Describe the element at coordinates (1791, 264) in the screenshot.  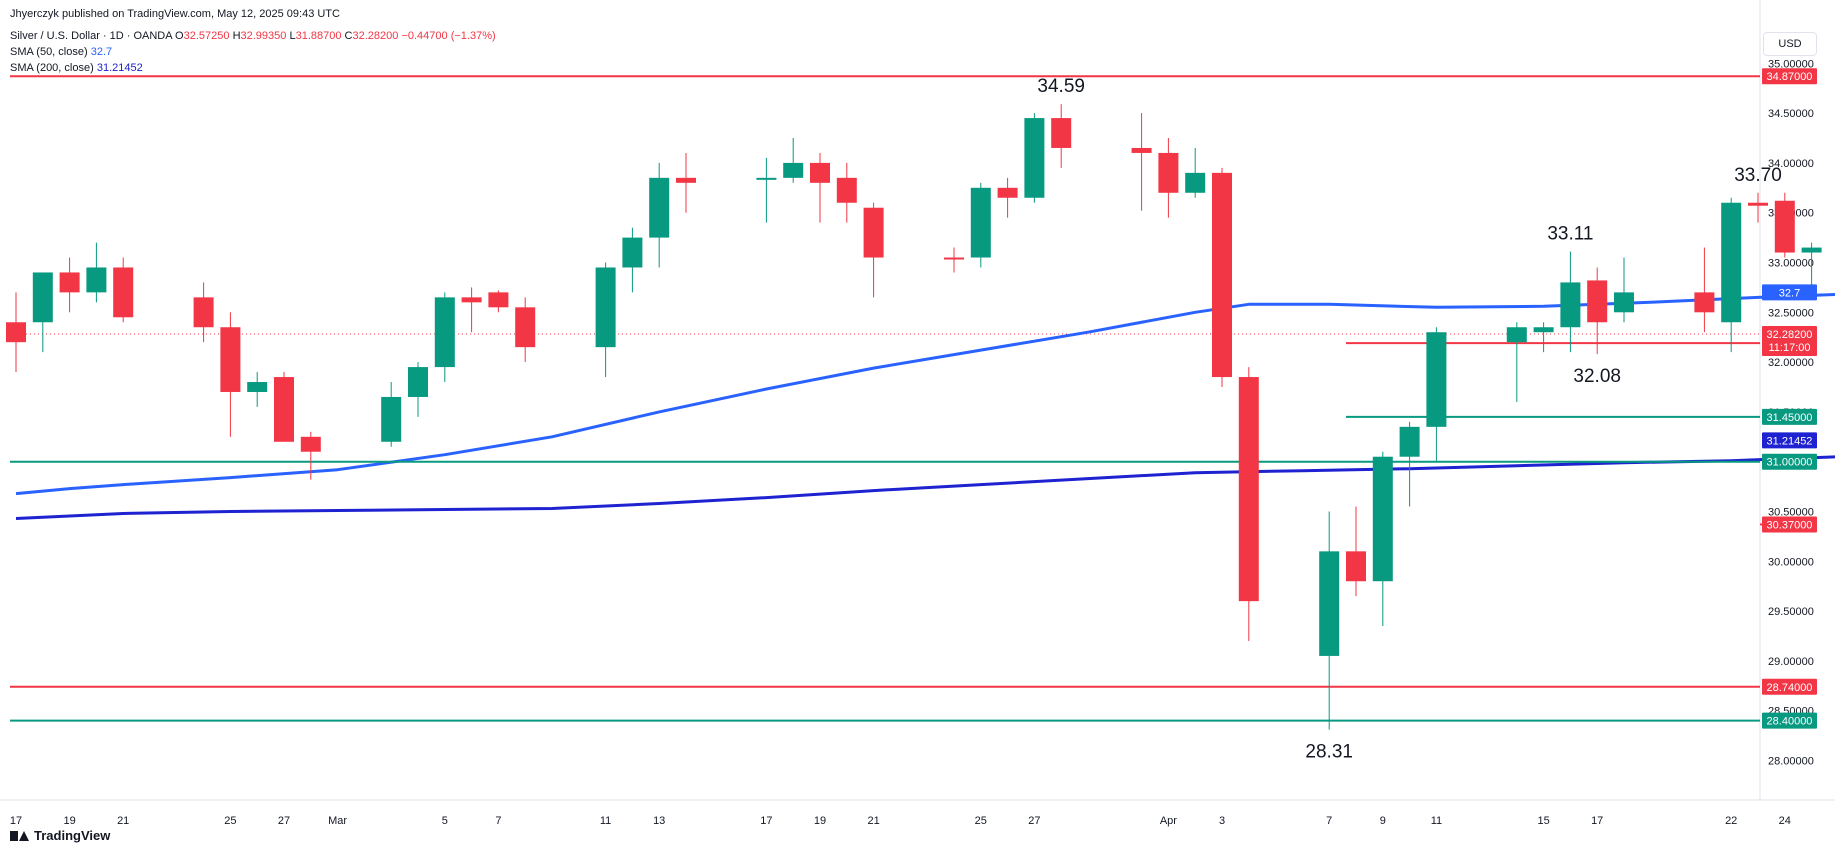
I see `y-tick-label: 33.00000` at that location.